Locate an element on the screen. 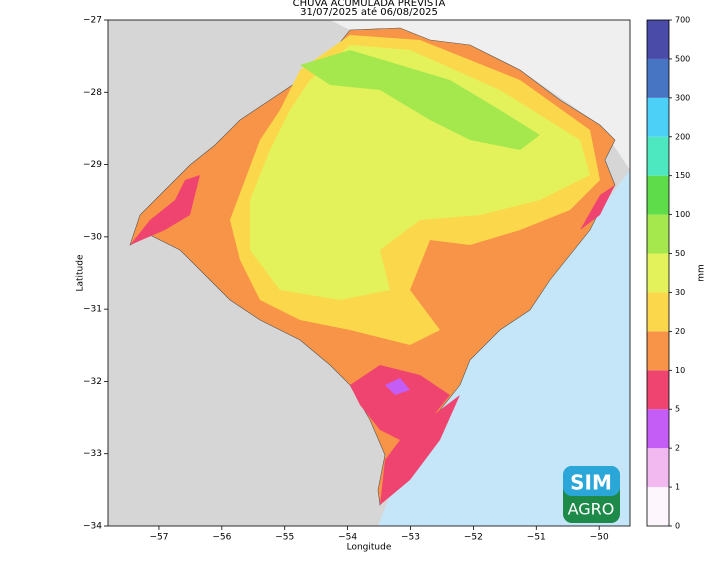  neighbor-state is located at coordinates (480, 95).